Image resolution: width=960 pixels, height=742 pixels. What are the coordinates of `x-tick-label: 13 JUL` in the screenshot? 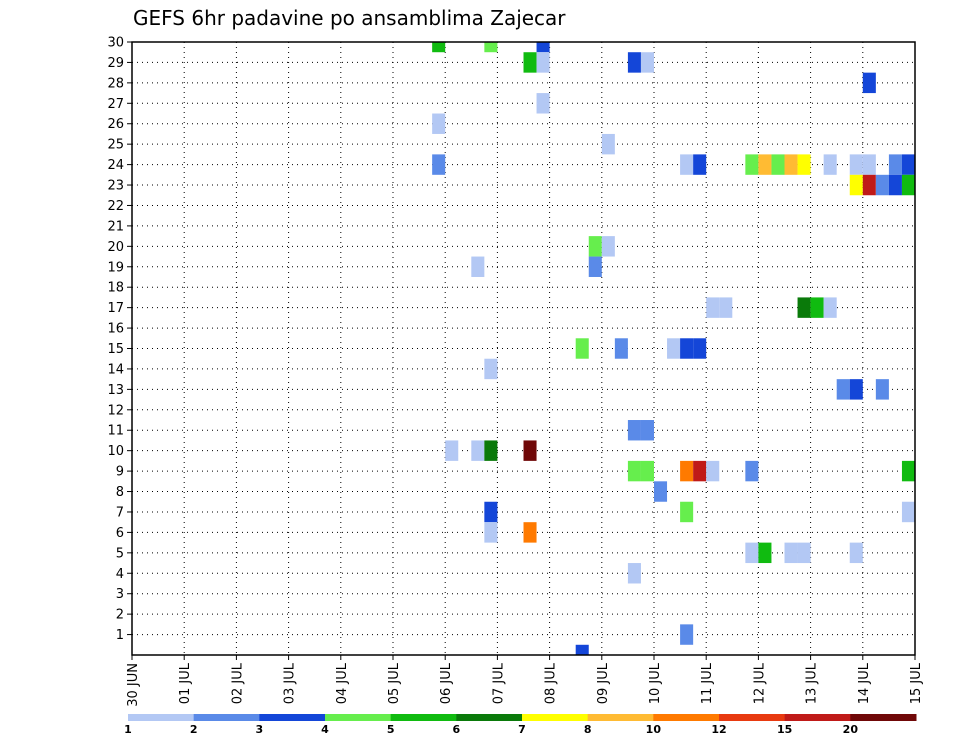 It's located at (812, 683).